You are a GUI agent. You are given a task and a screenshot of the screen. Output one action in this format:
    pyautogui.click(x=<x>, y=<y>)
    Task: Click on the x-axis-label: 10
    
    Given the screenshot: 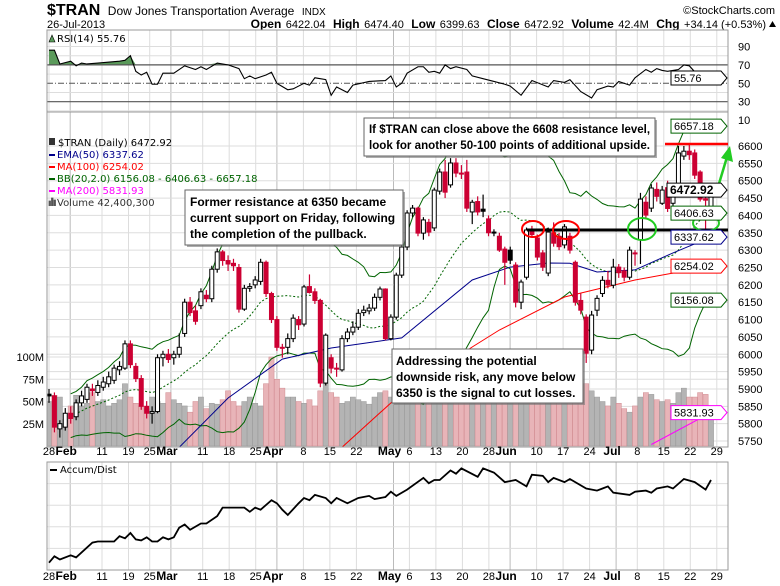 What is the action you would take?
    pyautogui.click(x=536, y=452)
    